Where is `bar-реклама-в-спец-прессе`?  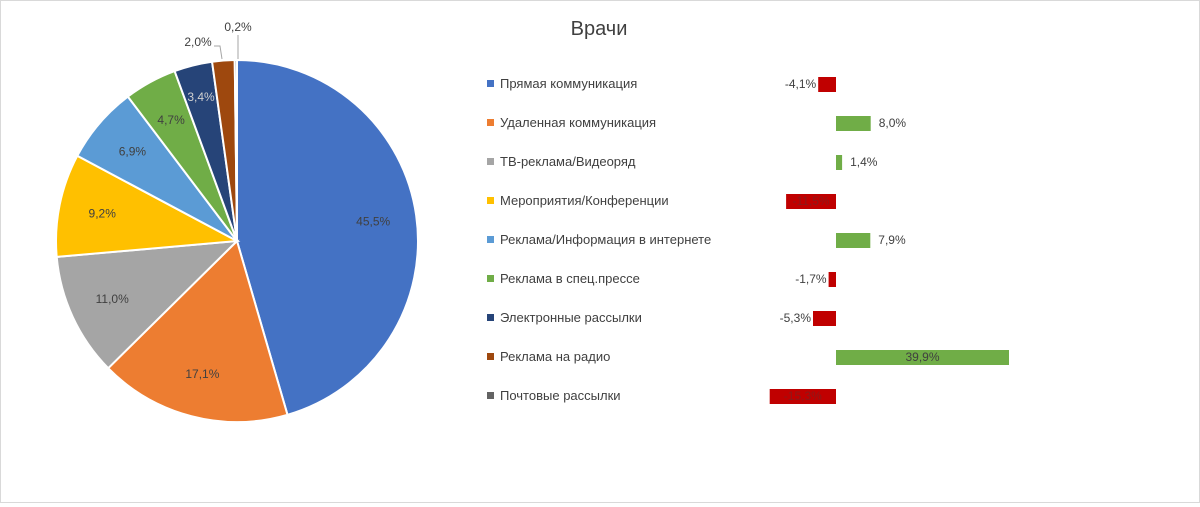
bar-реклама-в-спец-прессе is located at coordinates (832, 279).